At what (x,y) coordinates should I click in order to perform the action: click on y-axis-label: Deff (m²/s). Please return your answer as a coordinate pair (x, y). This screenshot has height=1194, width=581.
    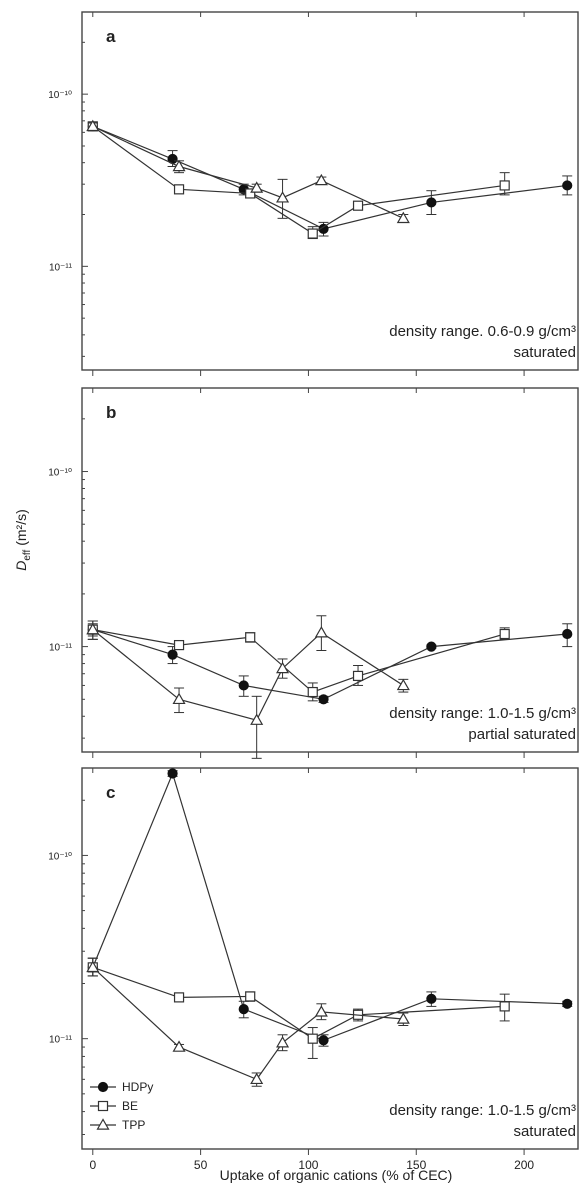
    Looking at the image, I should click on (23, 540).